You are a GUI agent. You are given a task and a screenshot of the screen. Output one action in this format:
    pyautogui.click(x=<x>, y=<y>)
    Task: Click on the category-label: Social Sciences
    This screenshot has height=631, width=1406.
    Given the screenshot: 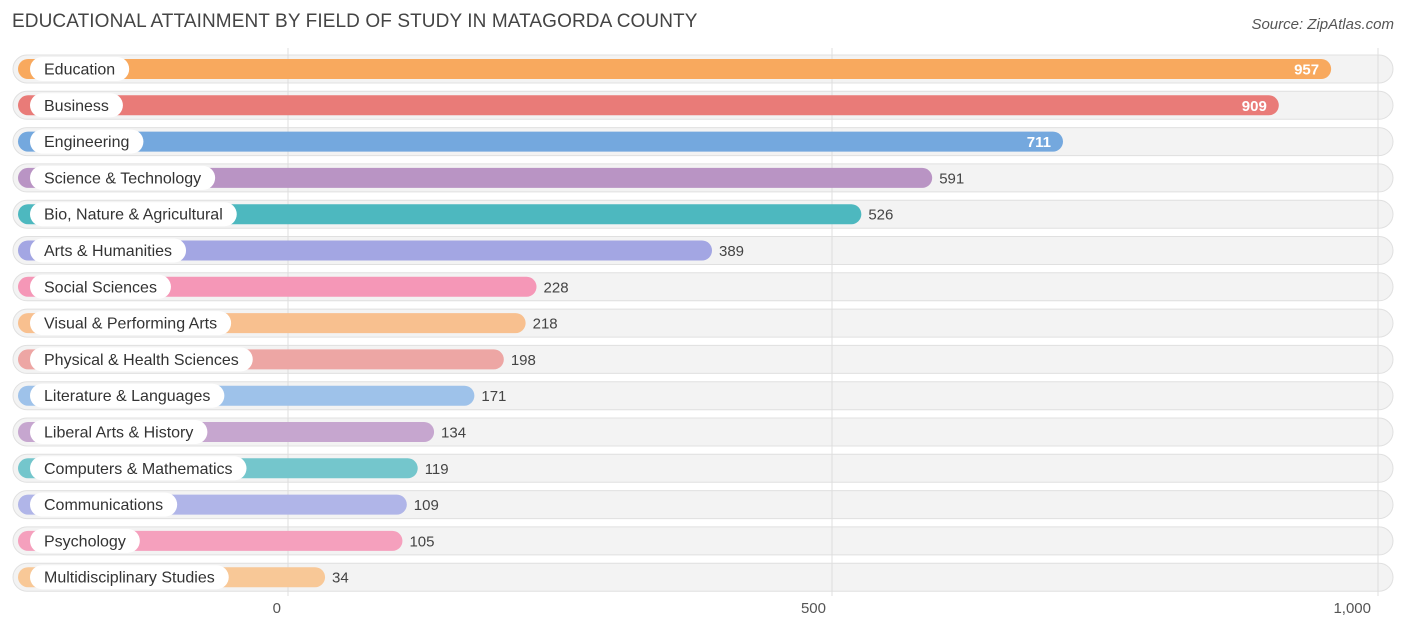 What is the action you would take?
    pyautogui.click(x=100, y=287)
    